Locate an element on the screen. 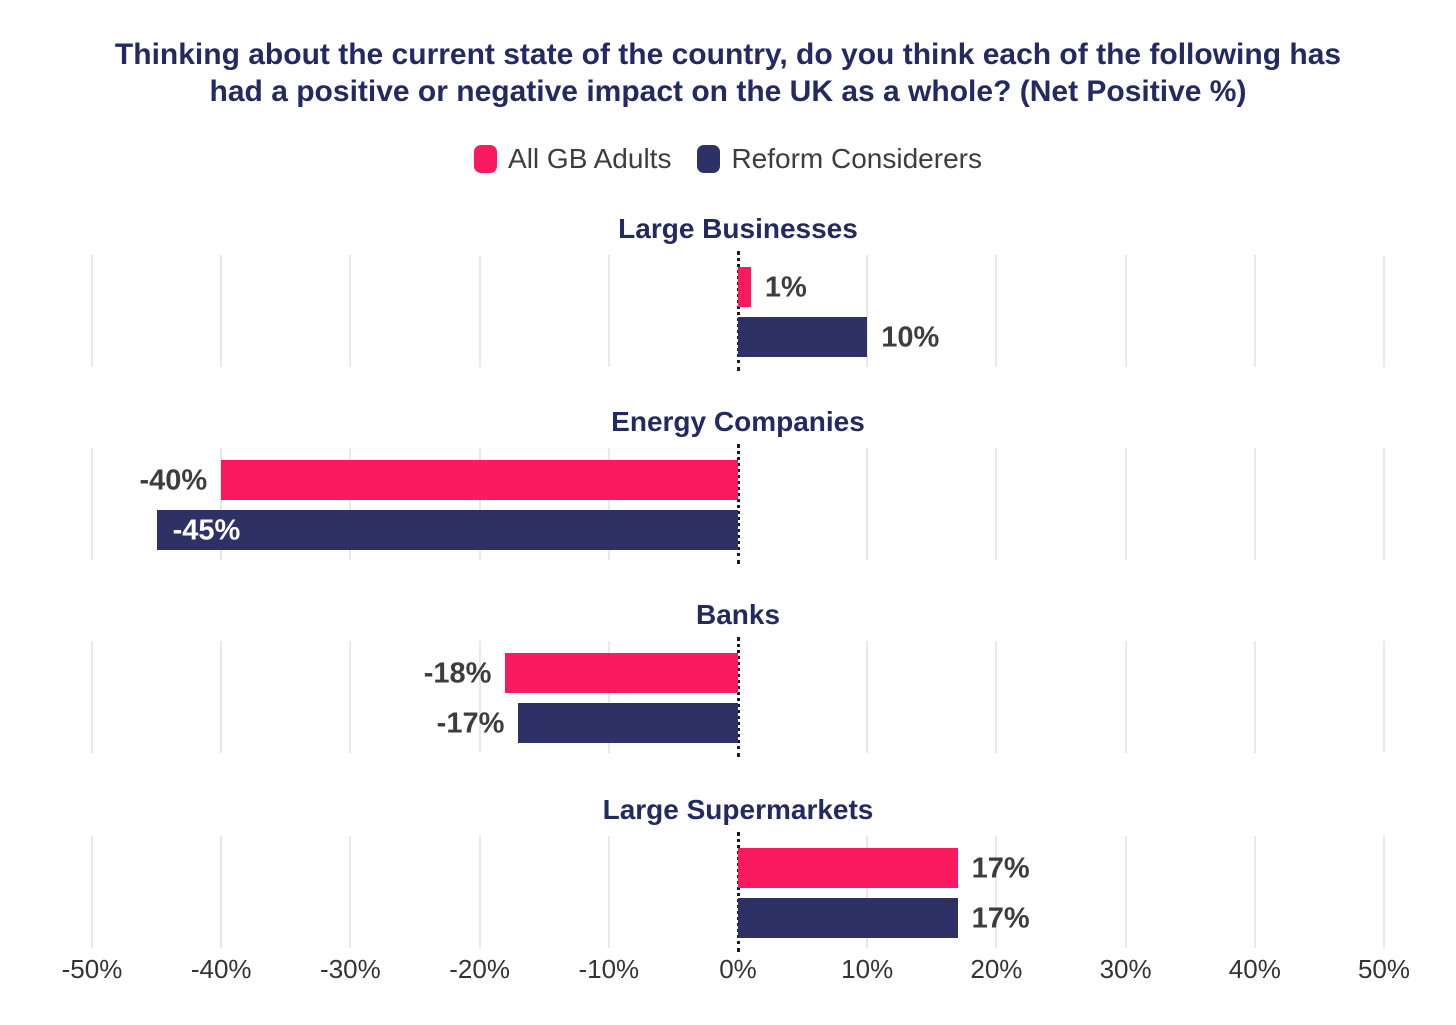 The width and height of the screenshot is (1456, 1025). x-tick-label: -40% is located at coordinates (221, 969).